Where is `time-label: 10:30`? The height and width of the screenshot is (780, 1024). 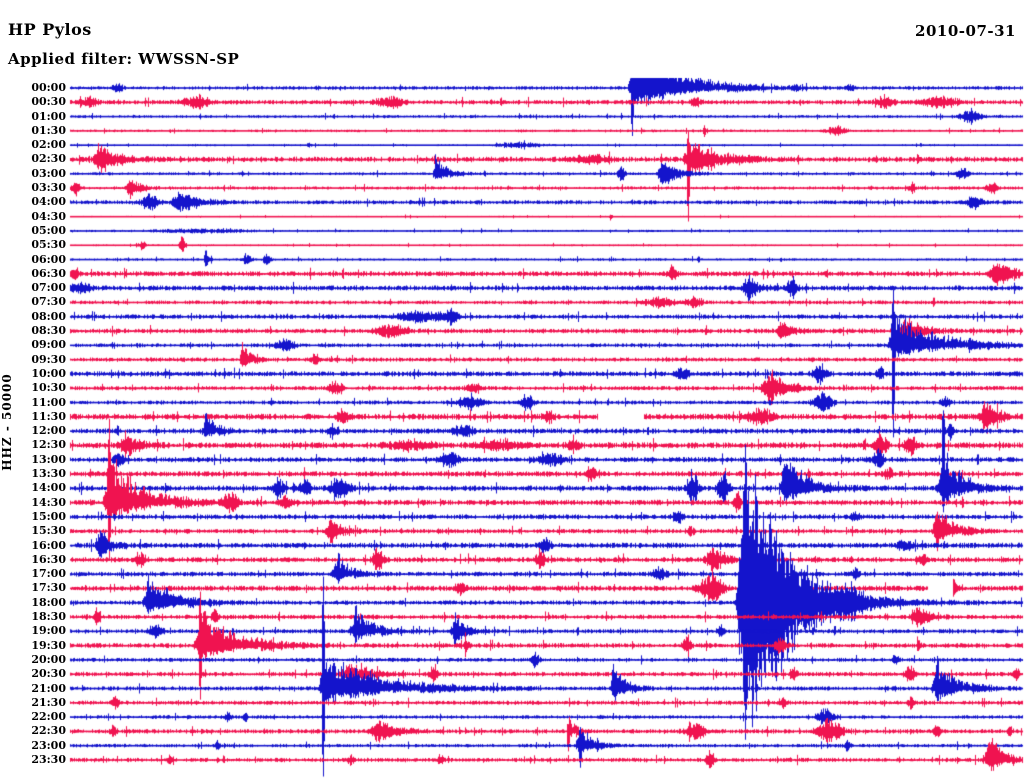 time-label: 10:30 is located at coordinates (48, 388).